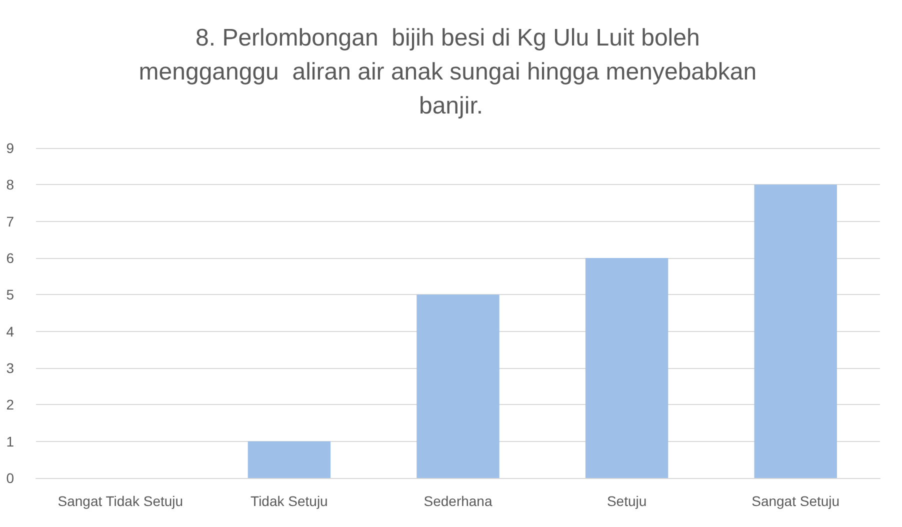 The image size is (902, 527). I want to click on y-tick-label: 3, so click(10, 368).